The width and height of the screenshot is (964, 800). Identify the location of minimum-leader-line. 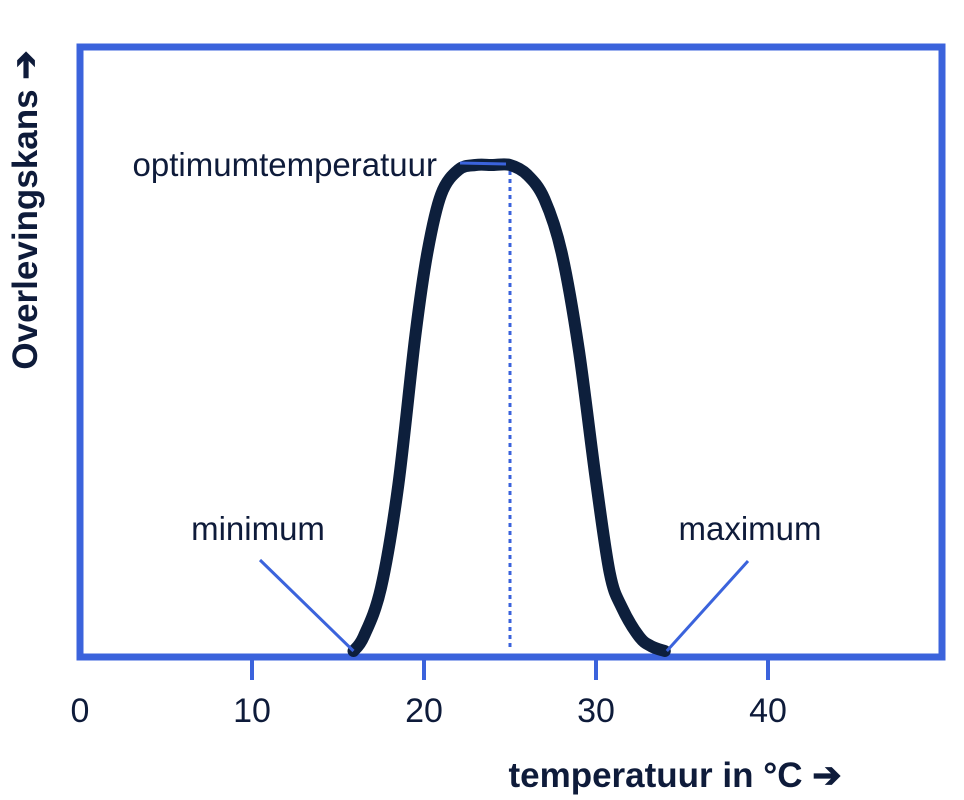
(306, 605).